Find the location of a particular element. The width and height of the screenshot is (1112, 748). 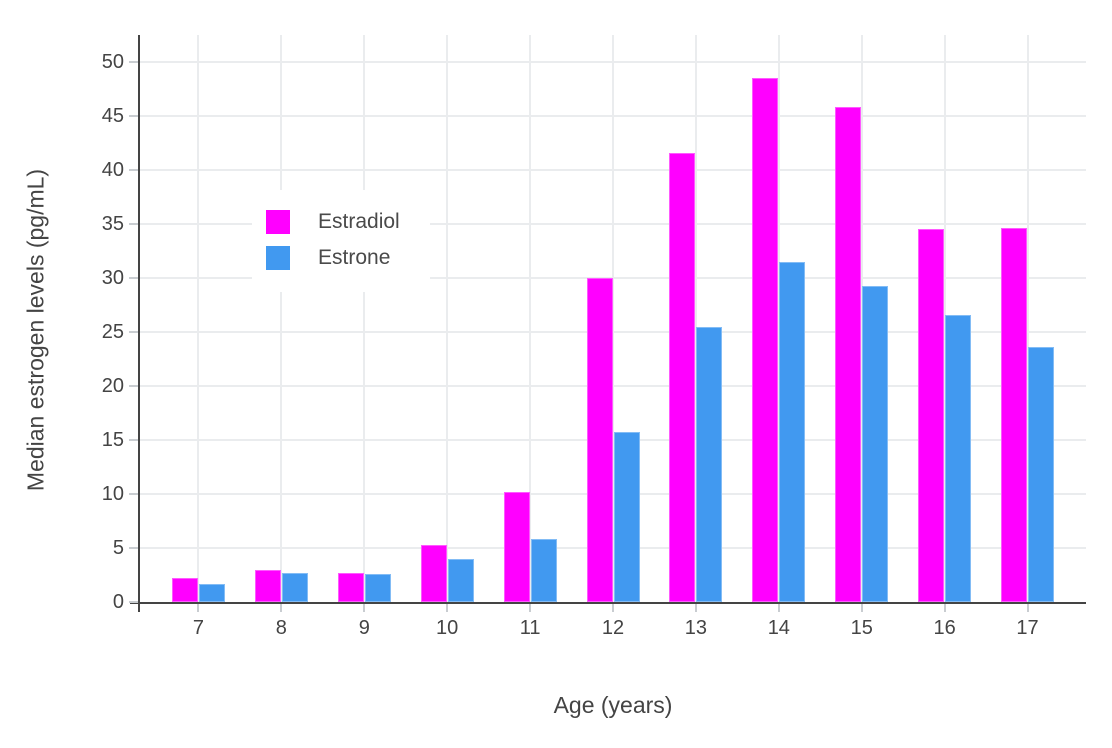

y-tick-label-0: 0 is located at coordinates (118, 602).